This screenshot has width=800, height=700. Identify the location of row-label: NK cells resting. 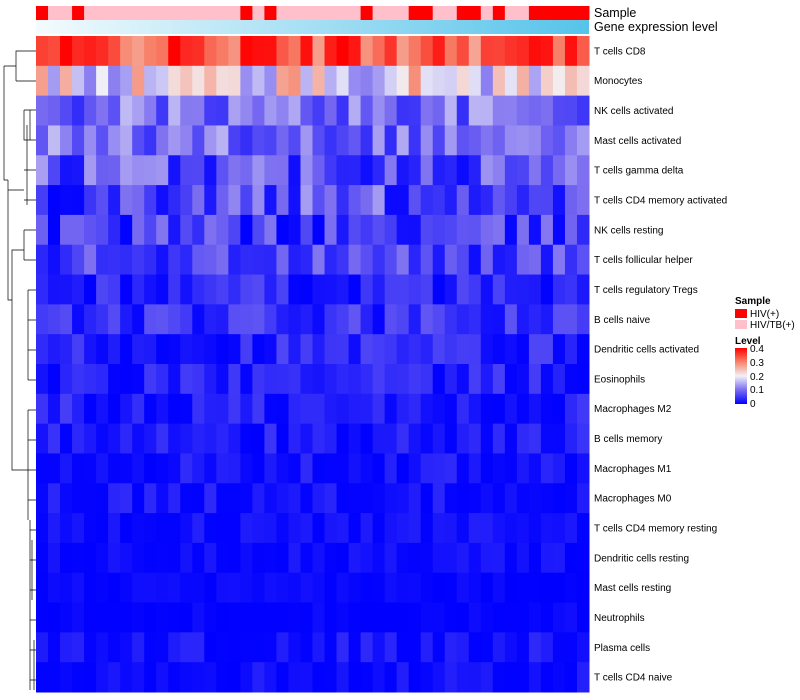
(628, 230).